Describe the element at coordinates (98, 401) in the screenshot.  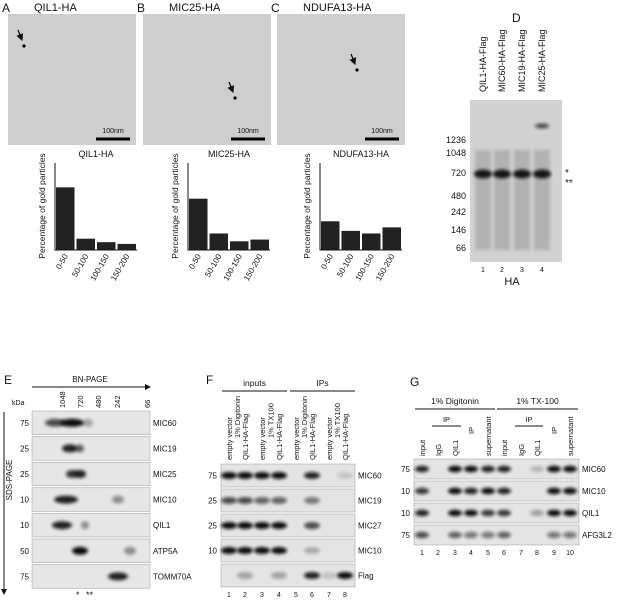
I see `mw-marker: 480` at that location.